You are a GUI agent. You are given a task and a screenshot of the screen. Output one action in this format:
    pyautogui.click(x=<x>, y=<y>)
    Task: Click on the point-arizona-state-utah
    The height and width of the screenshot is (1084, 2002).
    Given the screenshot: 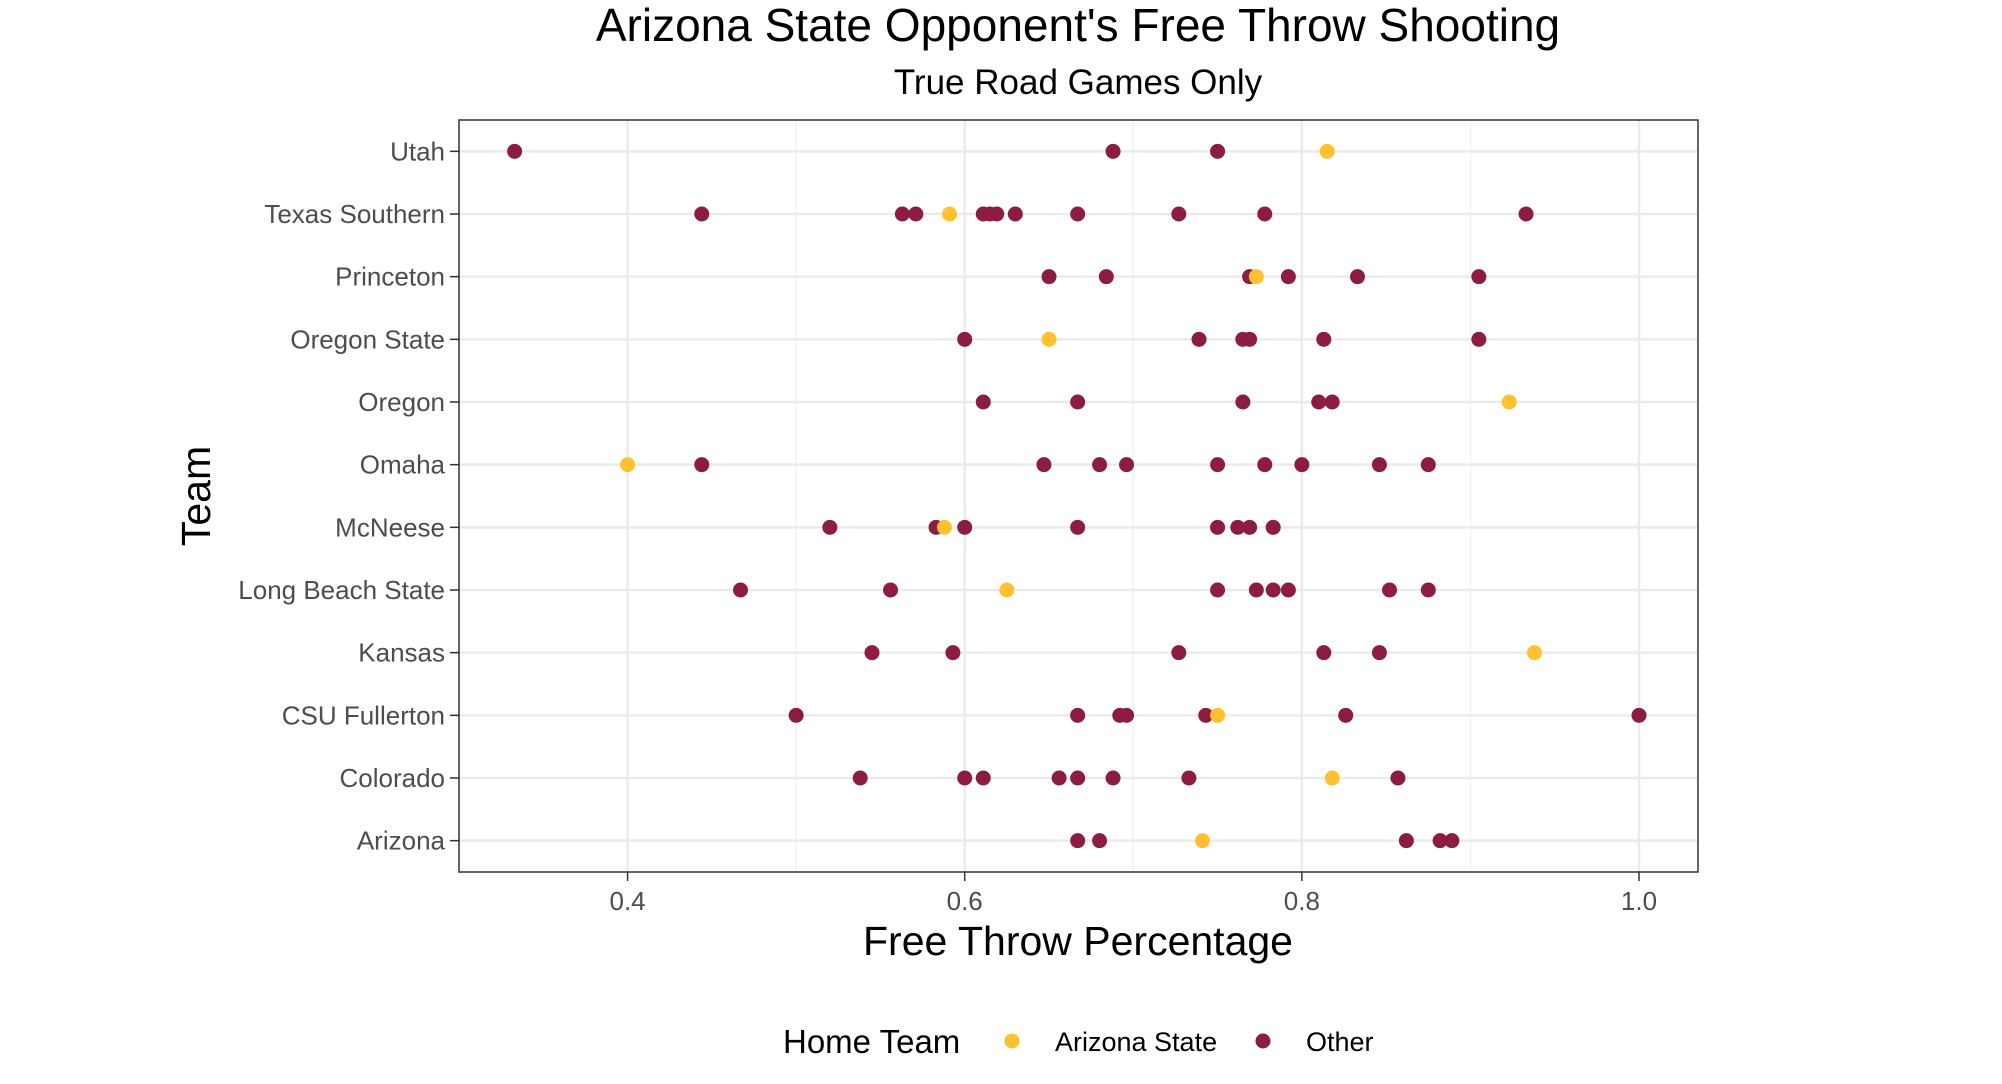 What is the action you would take?
    pyautogui.click(x=1327, y=151)
    